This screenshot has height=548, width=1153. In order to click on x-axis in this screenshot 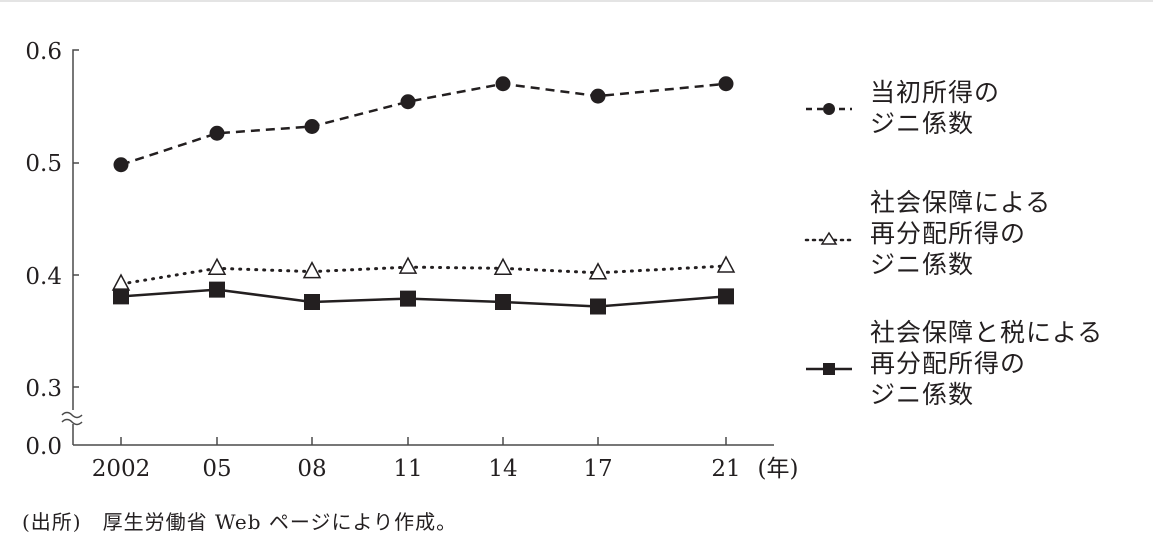, I will do `click(423, 441)`.